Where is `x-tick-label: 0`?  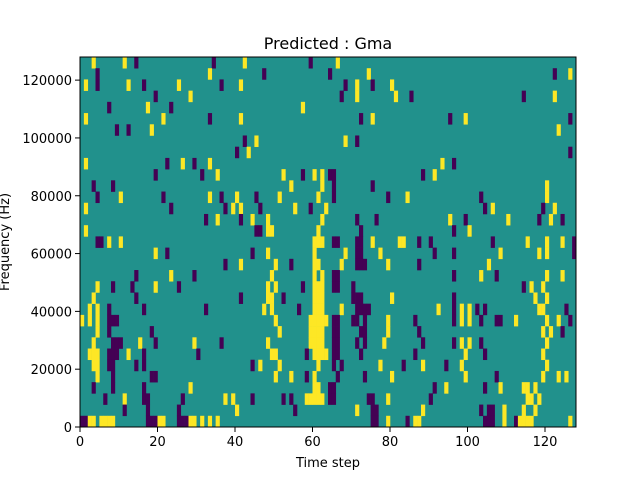
x-tick-label: 0 is located at coordinates (80, 442).